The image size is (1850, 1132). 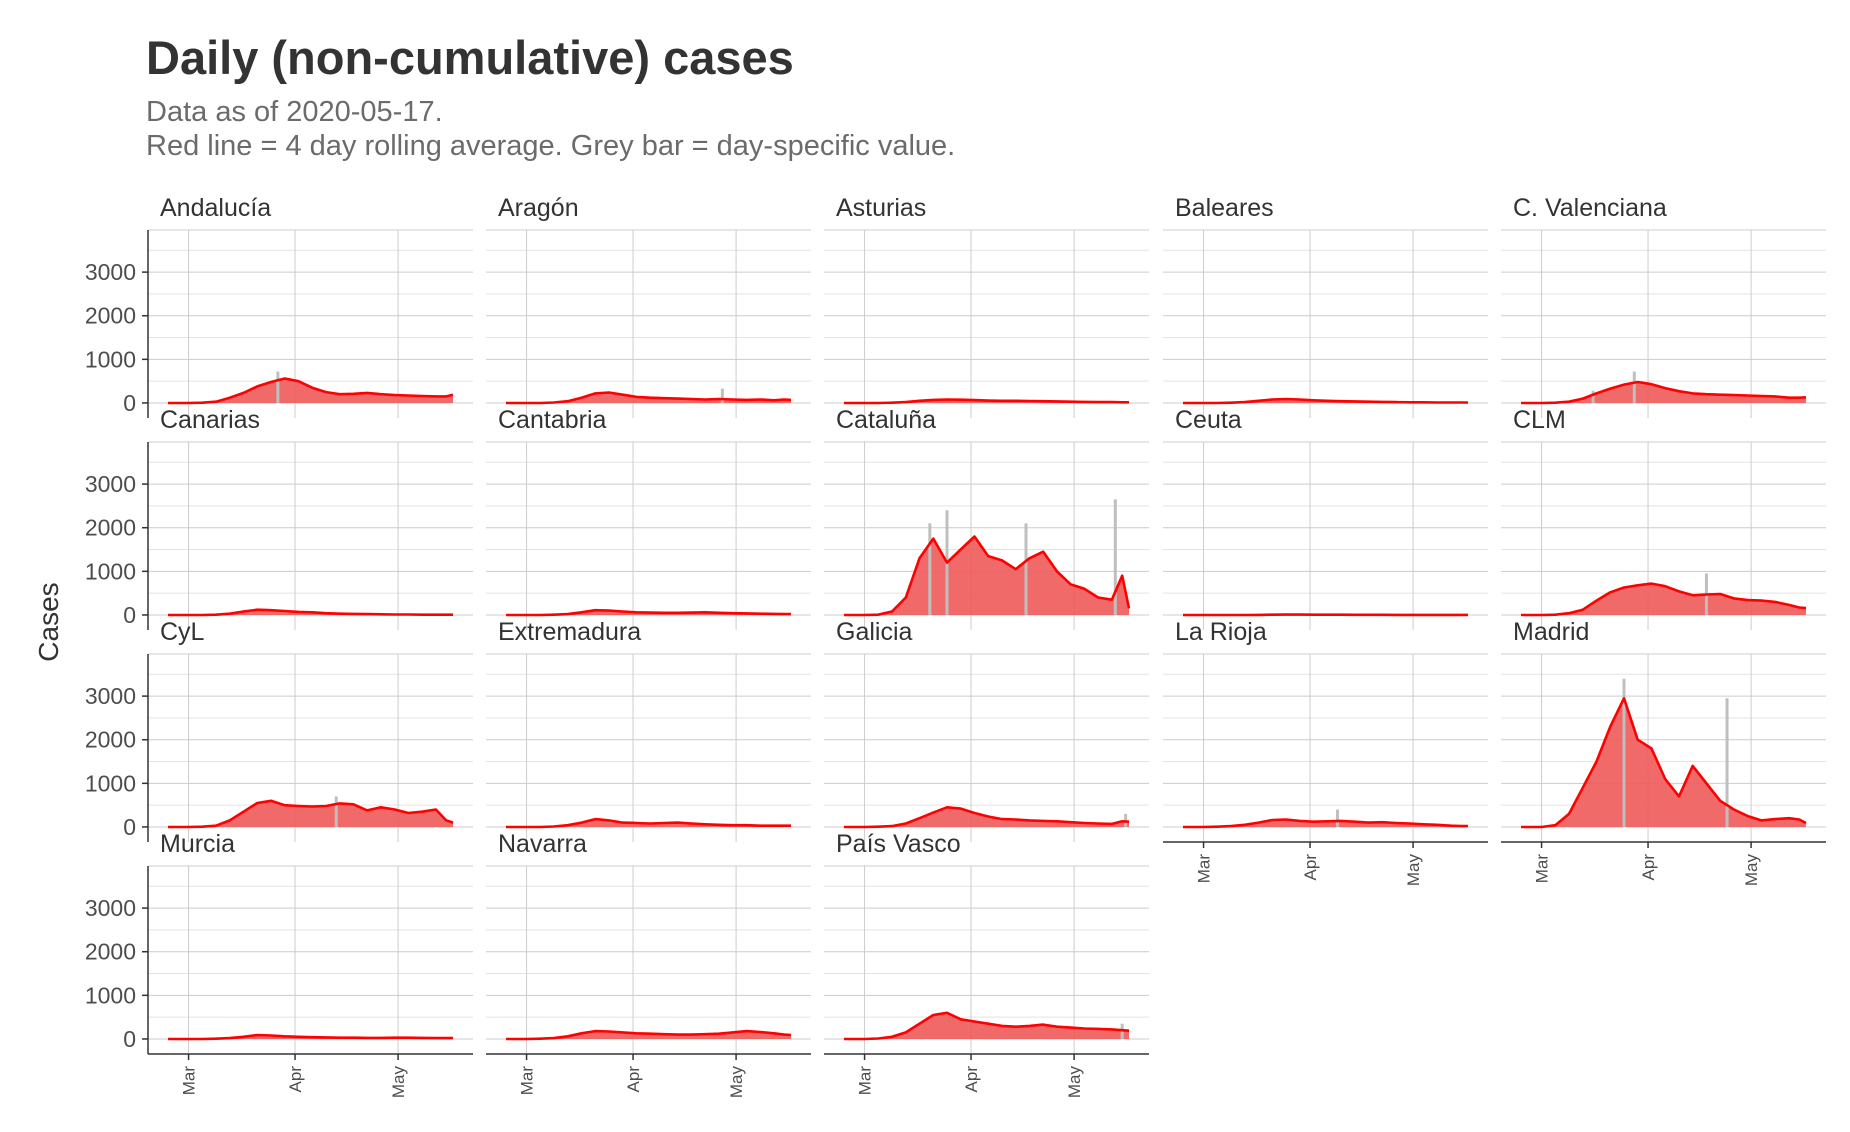 What do you see at coordinates (1208, 420) in the screenshot?
I see `facet-strip-label: Ceuta` at bounding box center [1208, 420].